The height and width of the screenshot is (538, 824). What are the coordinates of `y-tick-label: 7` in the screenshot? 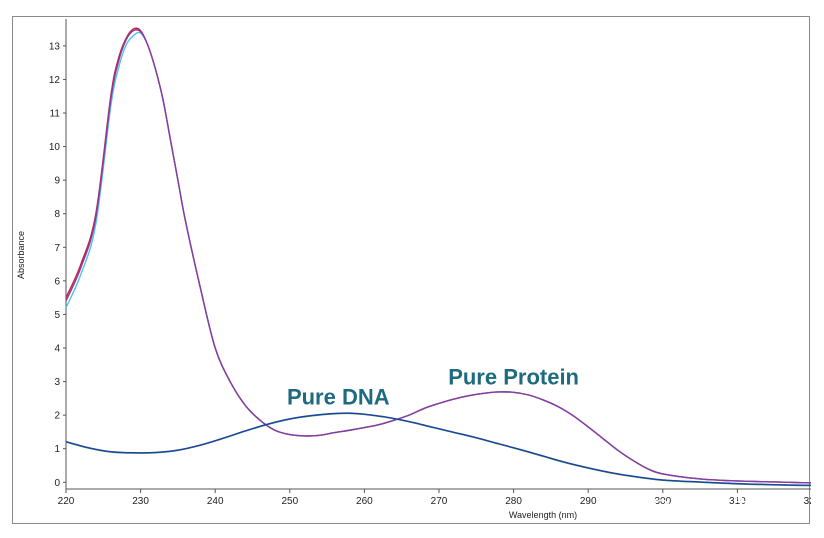 It's located at (57, 248).